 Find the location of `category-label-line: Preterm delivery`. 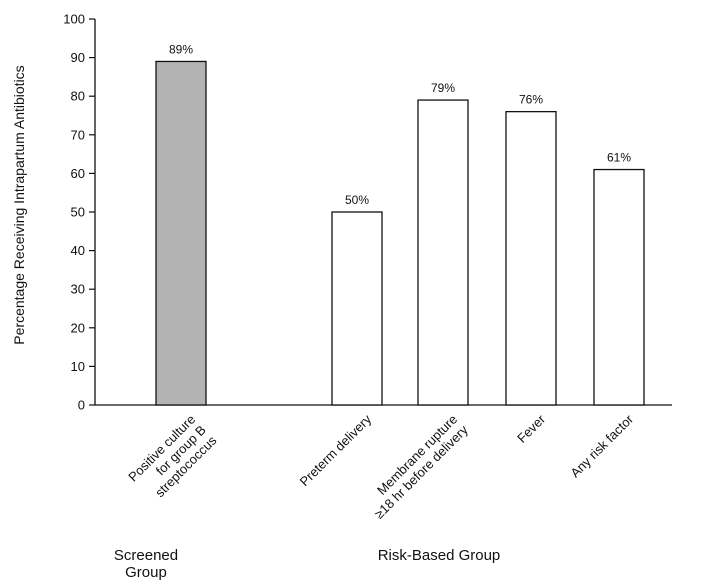

category-label-line: Preterm delivery is located at coordinates (336, 450).